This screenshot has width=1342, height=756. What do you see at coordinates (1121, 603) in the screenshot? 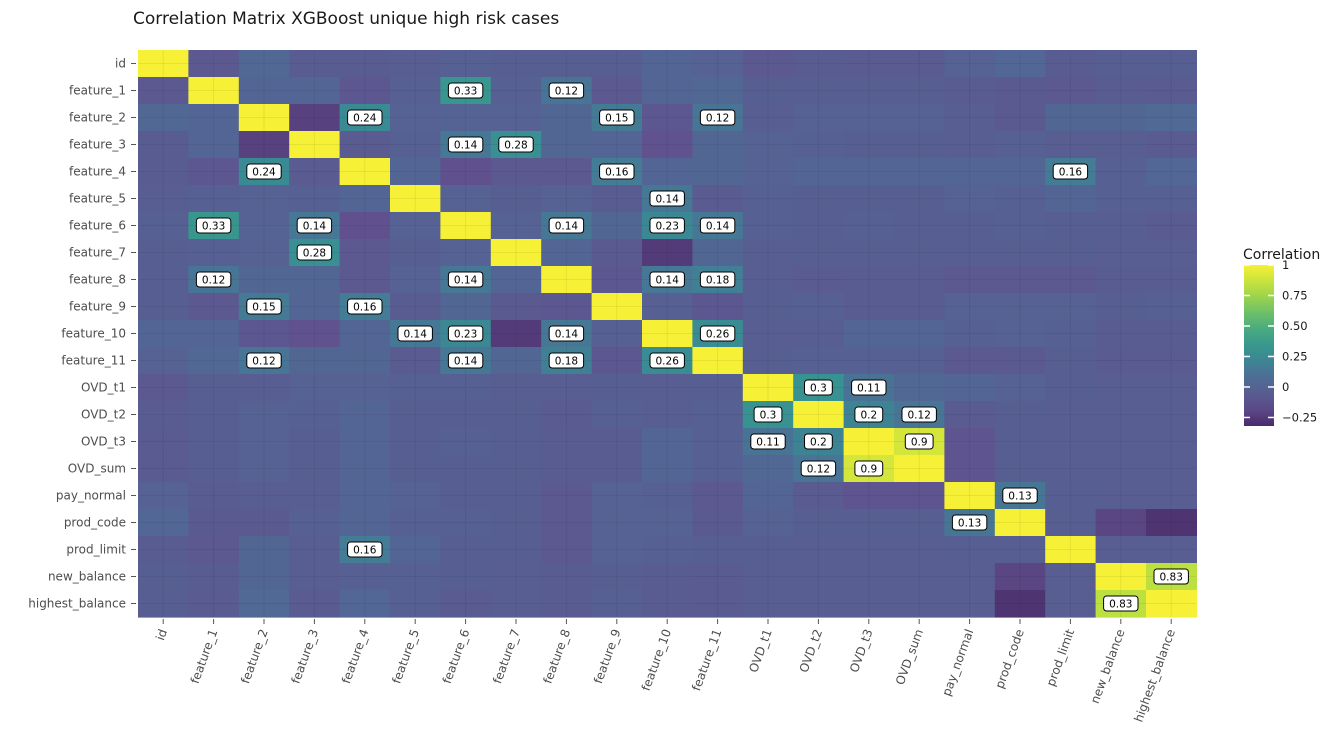
I see `cell-value-label: 0.83` at bounding box center [1121, 603].